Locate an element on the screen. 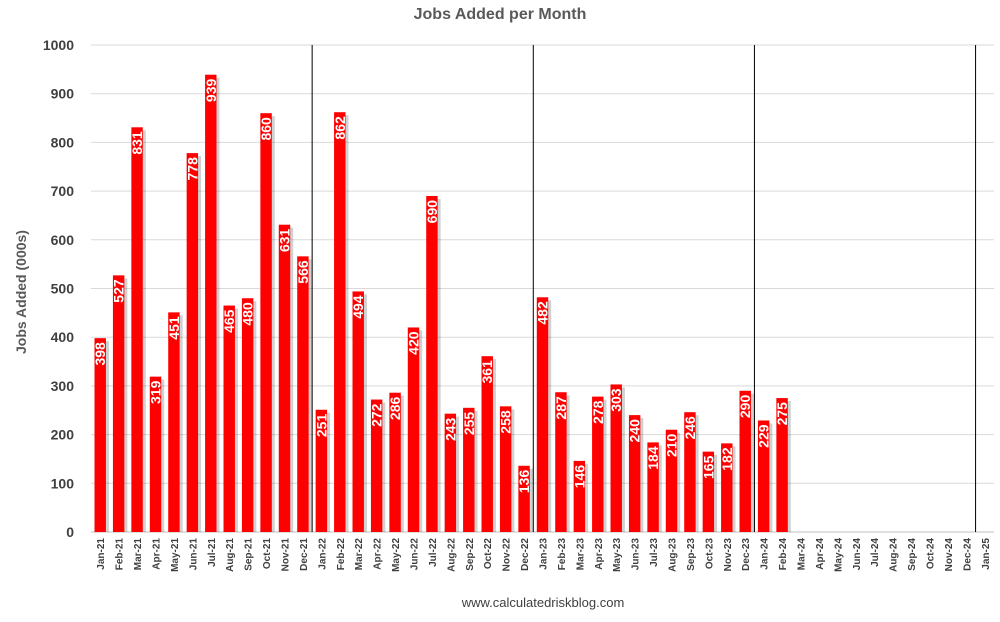 Image resolution: width=1000 pixels, height=622 pixels. y-axis-title: Jobs Added (000s) is located at coordinates (21, 292).